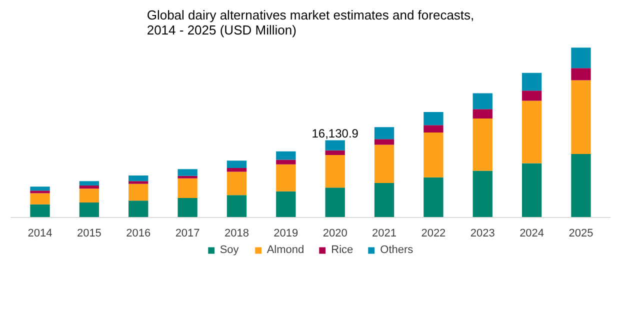 Image resolution: width=637 pixels, height=320 pixels. What do you see at coordinates (40, 234) in the screenshot?
I see `x-tick-label: 2014` at bounding box center [40, 234].